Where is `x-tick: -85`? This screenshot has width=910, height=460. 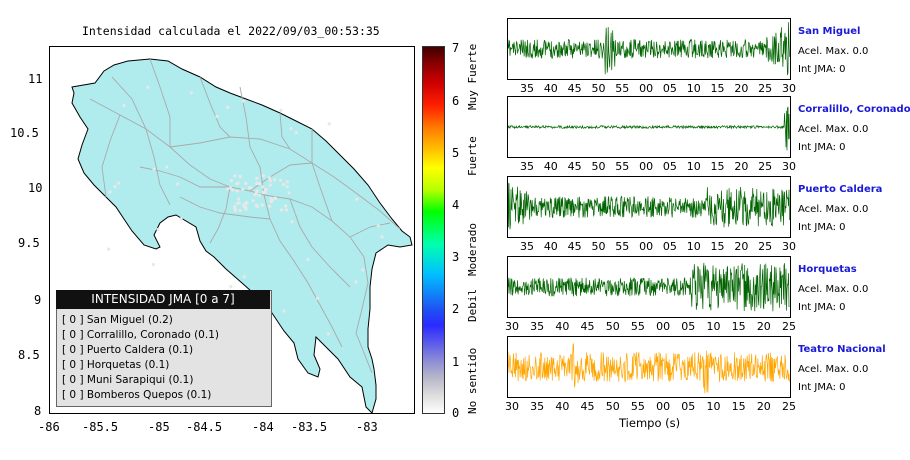
x-tick: -85 is located at coordinates (159, 427).